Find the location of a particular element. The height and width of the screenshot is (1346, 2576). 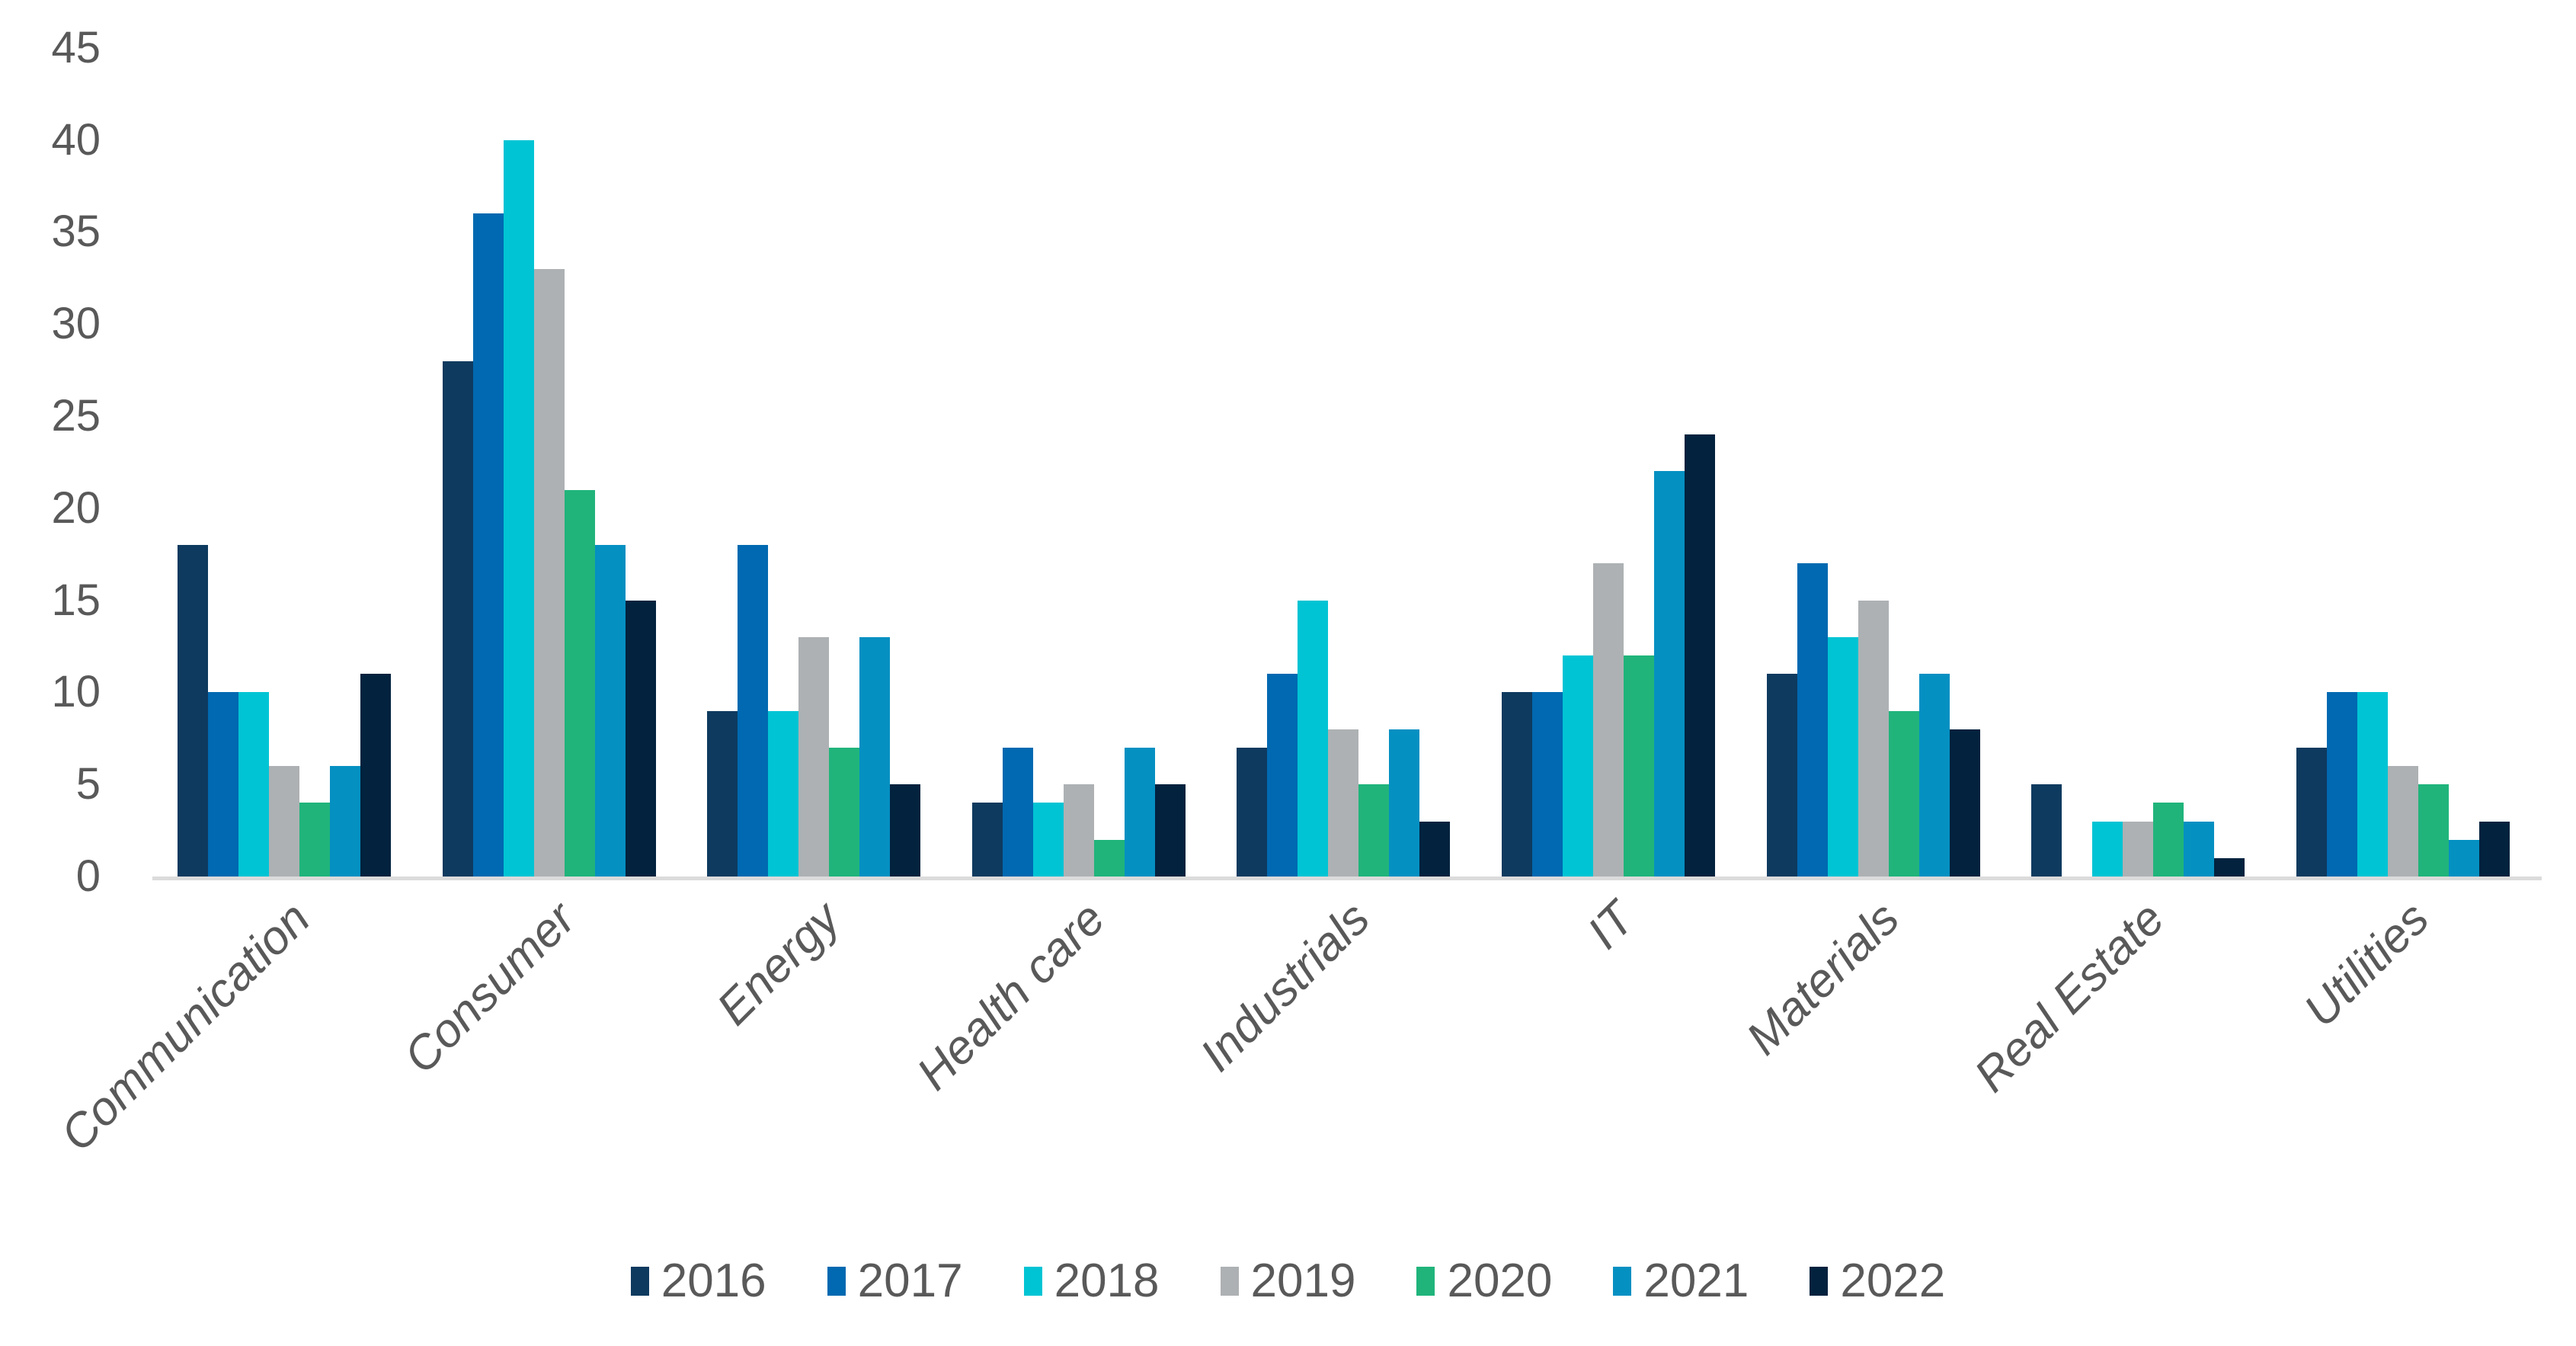

legend-label-2017: 2017 is located at coordinates (910, 1281).